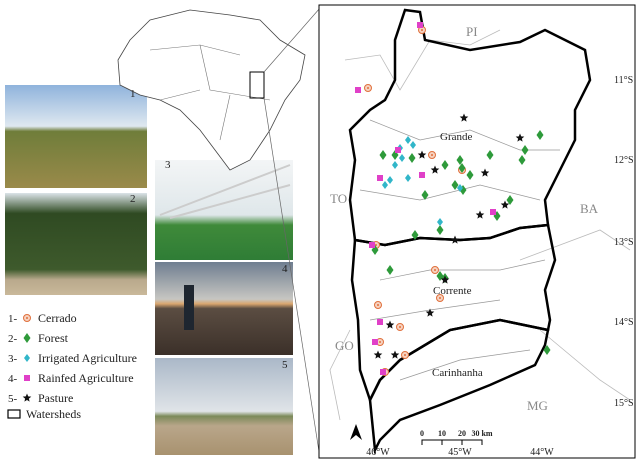 The width and height of the screenshot is (640, 469). What do you see at coordinates (87, 358) in the screenshot?
I see `legend-label: Irrigated Agriculture` at bounding box center [87, 358].